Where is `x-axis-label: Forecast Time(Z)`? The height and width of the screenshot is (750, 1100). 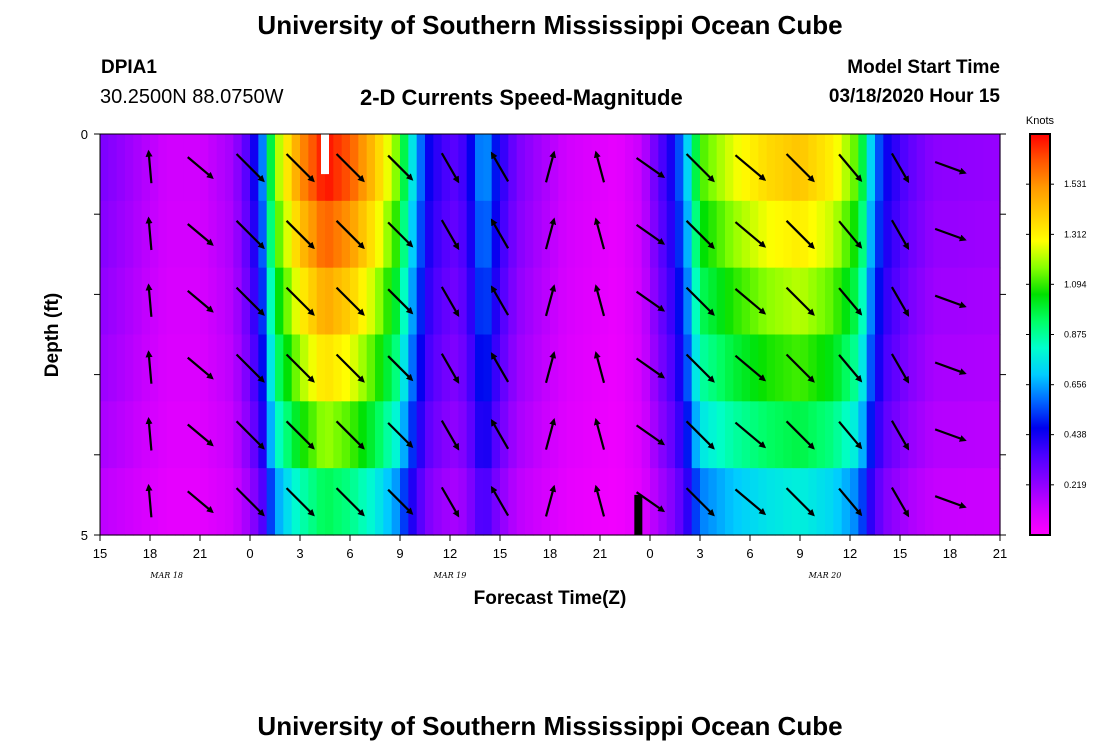 x-axis-label: Forecast Time(Z) is located at coordinates (550, 598).